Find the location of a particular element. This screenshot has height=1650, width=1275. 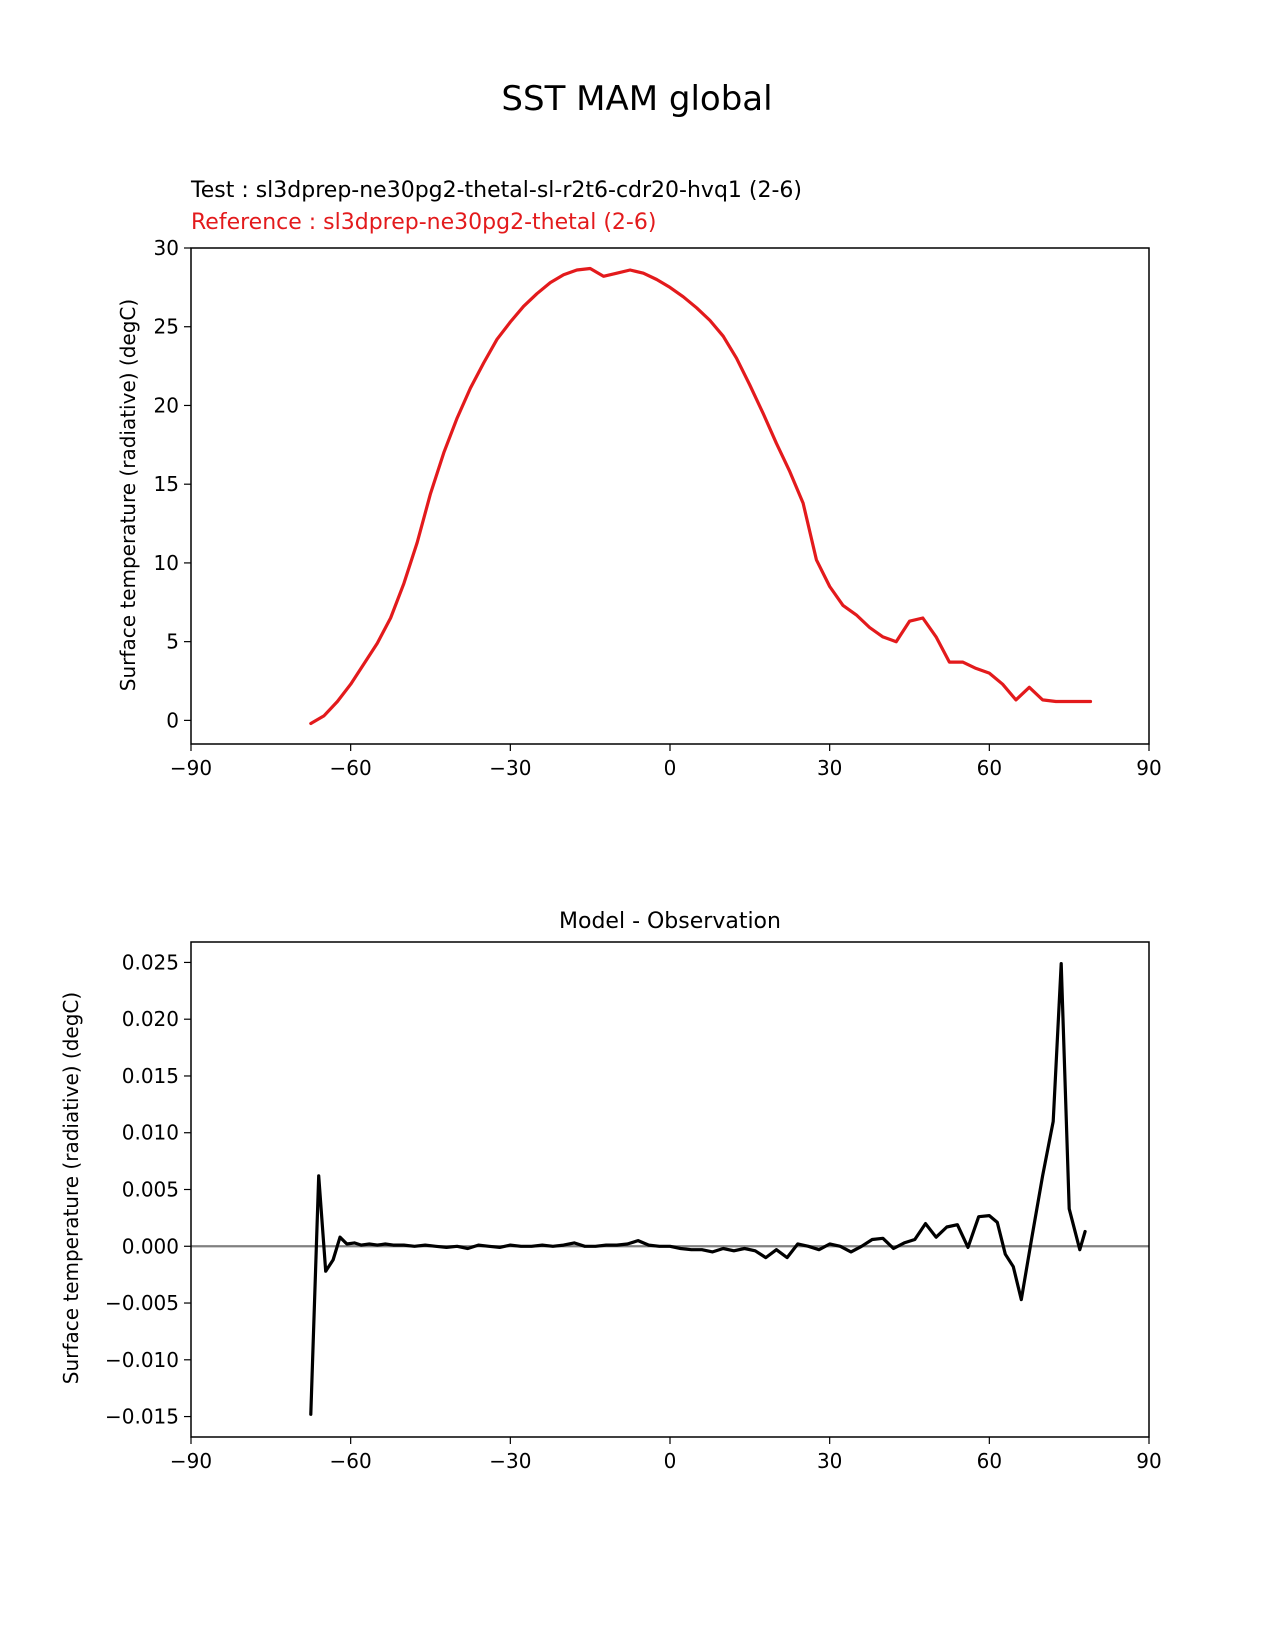

top-ytick-label: 20 is located at coordinates (166, 405).